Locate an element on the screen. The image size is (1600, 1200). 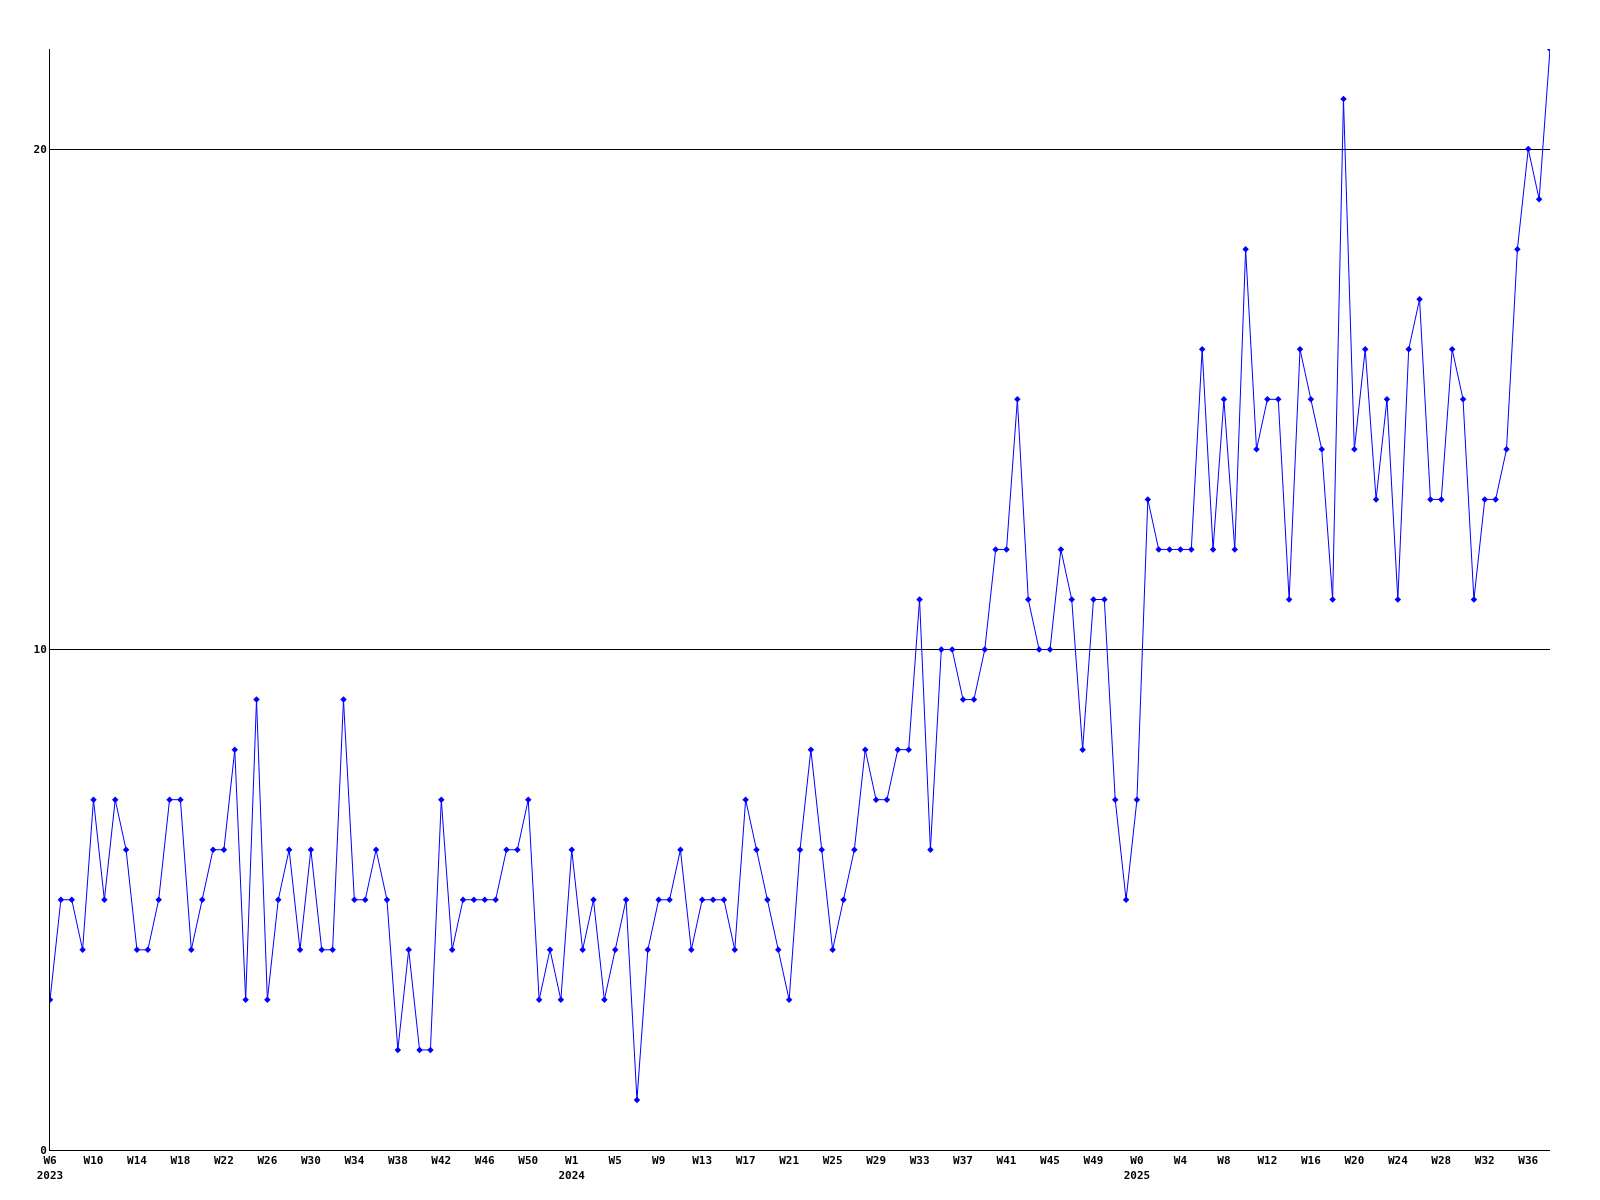
x-tick-label: W28 is located at coordinates (1441, 1161).